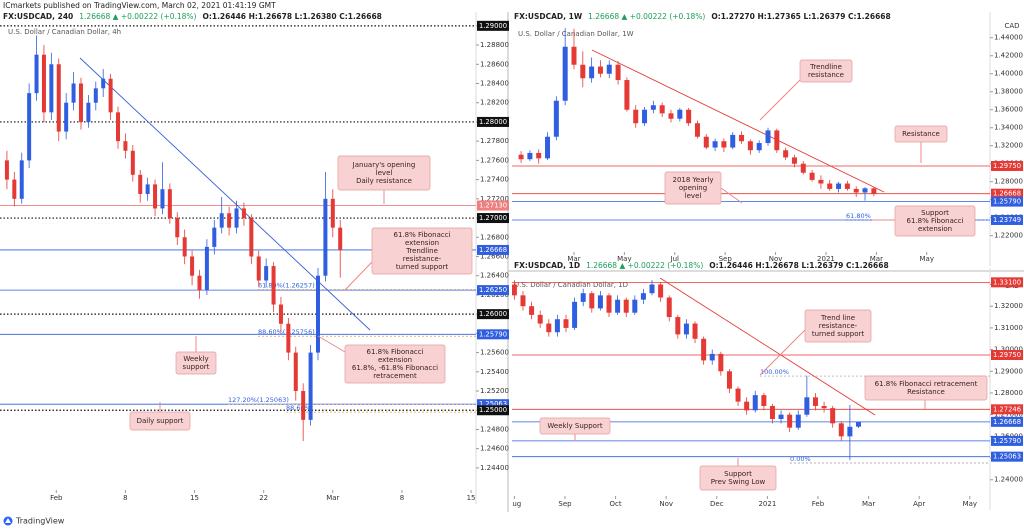 Image resolution: width=1024 pixels, height=532 pixels. Describe the element at coordinates (1008, 480) in the screenshot. I see `y-tick-label: 1.24000` at that location.